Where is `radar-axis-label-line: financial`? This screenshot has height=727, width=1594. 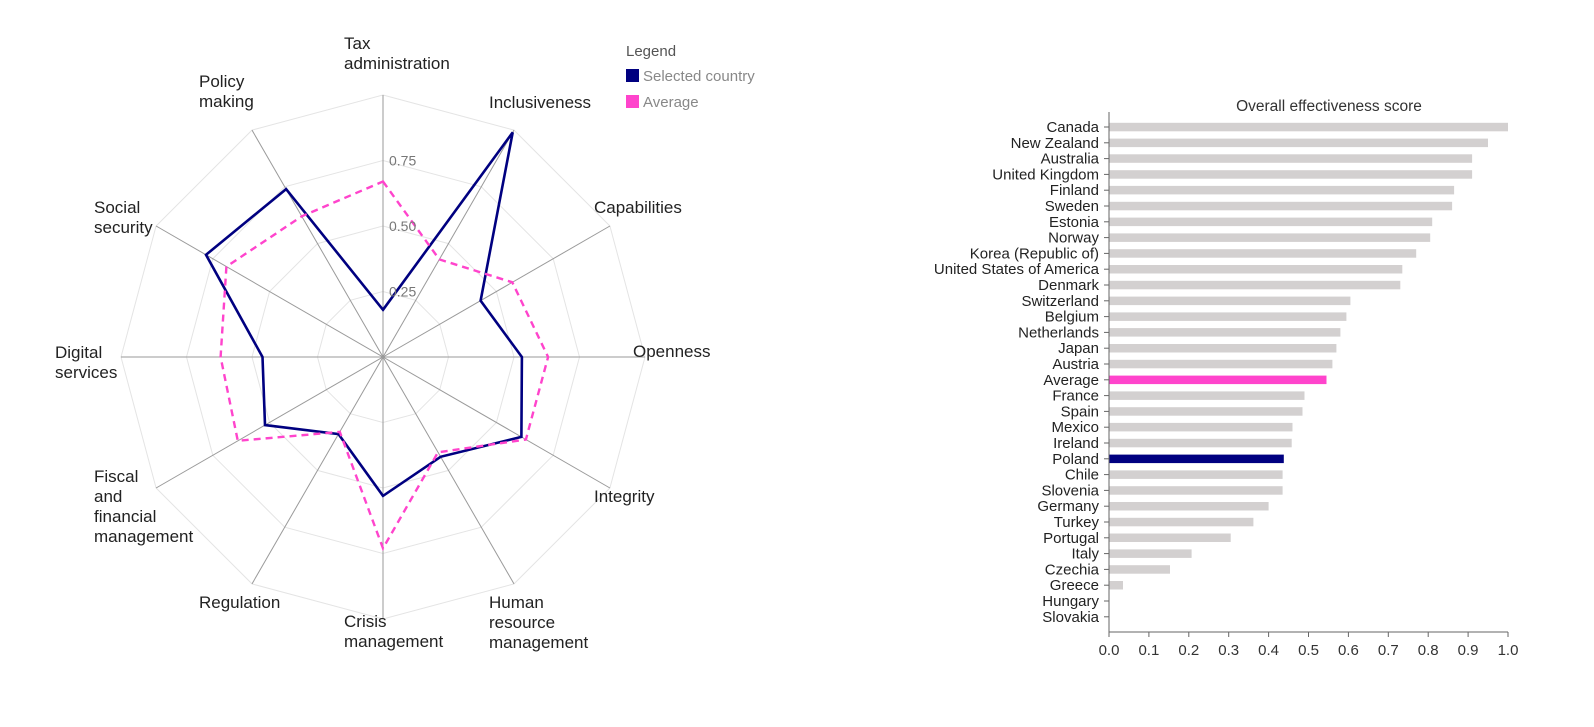
radar-axis-label-line: financial is located at coordinates (125, 516).